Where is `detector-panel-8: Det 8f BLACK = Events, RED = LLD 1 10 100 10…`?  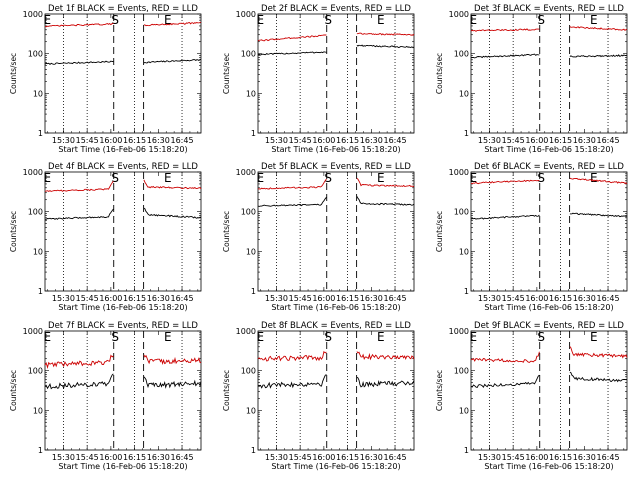
detector-panel-8: Det 8f BLACK = Events, RED = LLD 1 10 100 10… is located at coordinates (318, 396).